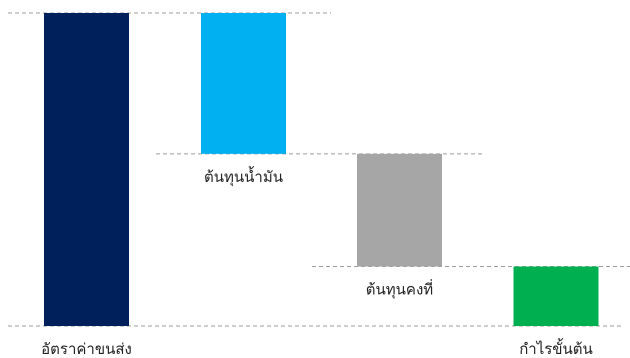 This screenshot has width=630, height=358. Describe the element at coordinates (556, 348) in the screenshot. I see `category-label: กำไรขั้นต้น` at that location.